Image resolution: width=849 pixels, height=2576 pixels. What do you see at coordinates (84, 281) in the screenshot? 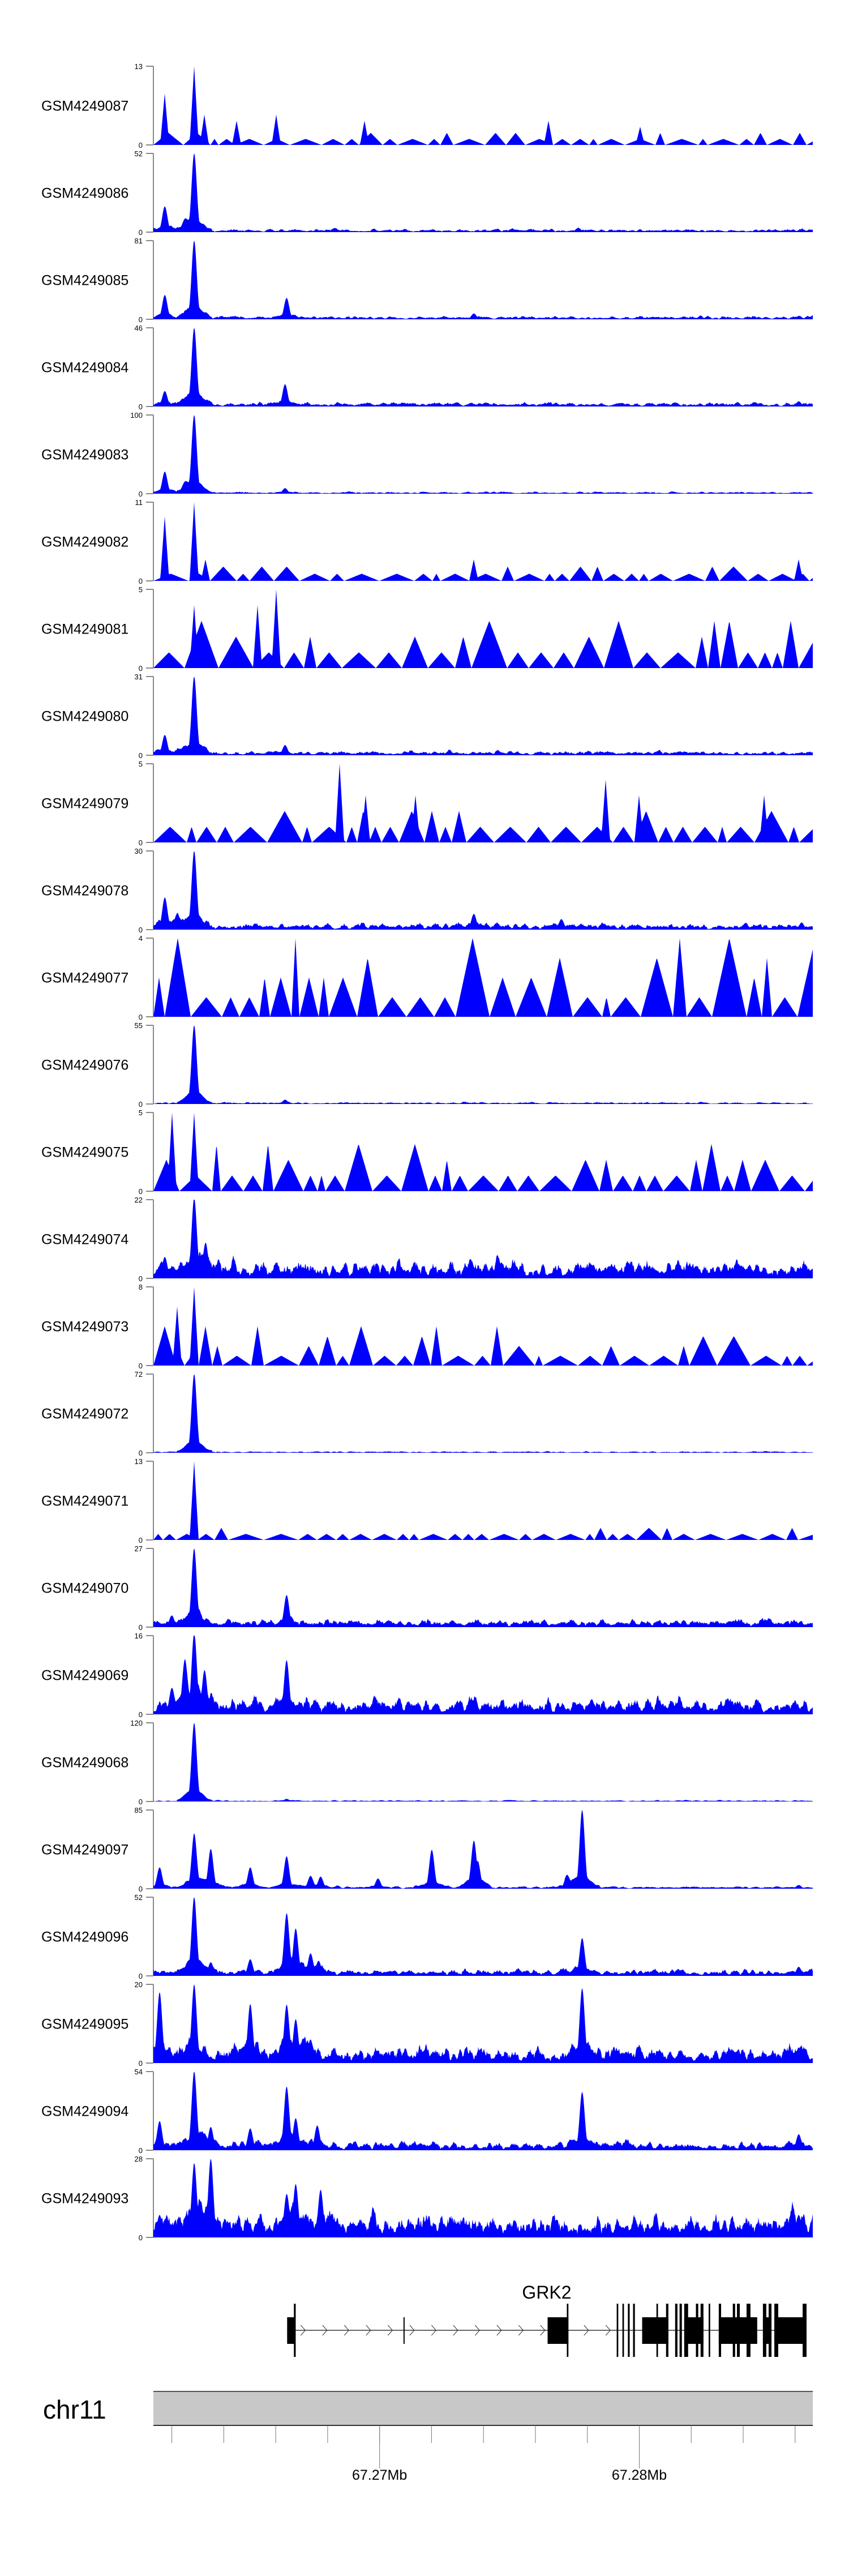
I see `track-label: GSM4249085` at bounding box center [84, 281].